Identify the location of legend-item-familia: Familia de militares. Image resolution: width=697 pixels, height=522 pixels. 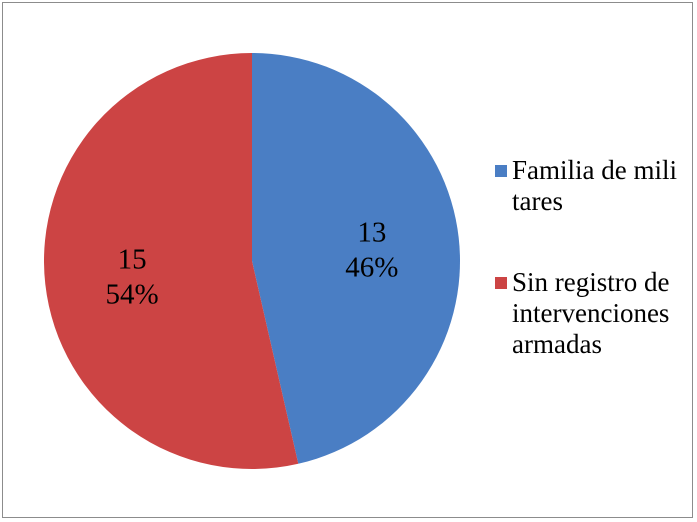
(590, 186).